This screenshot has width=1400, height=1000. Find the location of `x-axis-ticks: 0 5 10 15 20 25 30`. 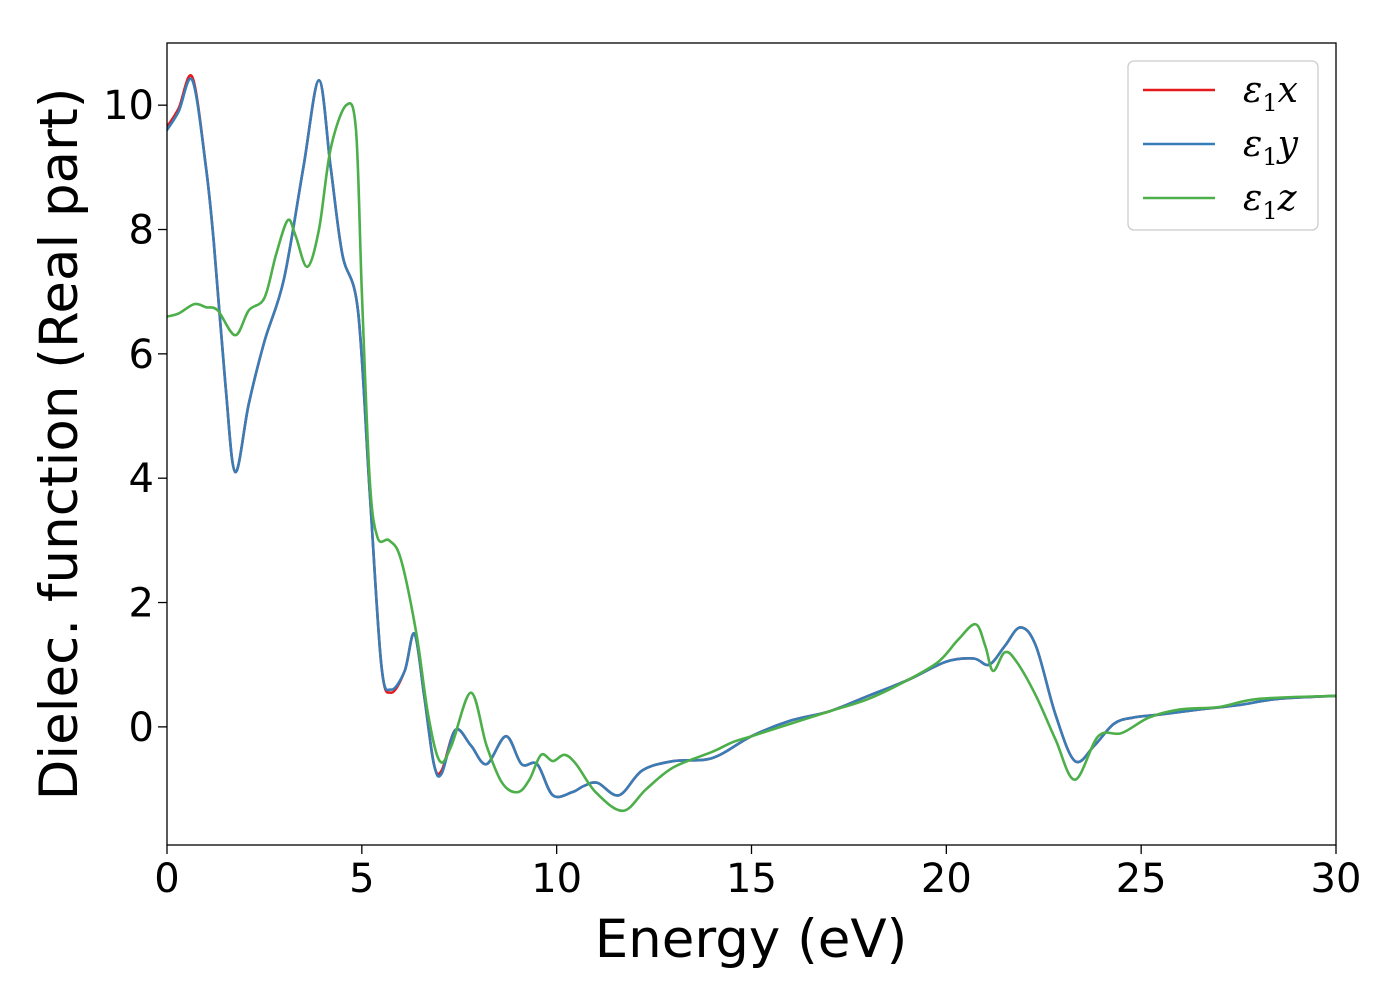

x-axis-ticks: 0 5 10 15 20 25 30 is located at coordinates (757, 873).